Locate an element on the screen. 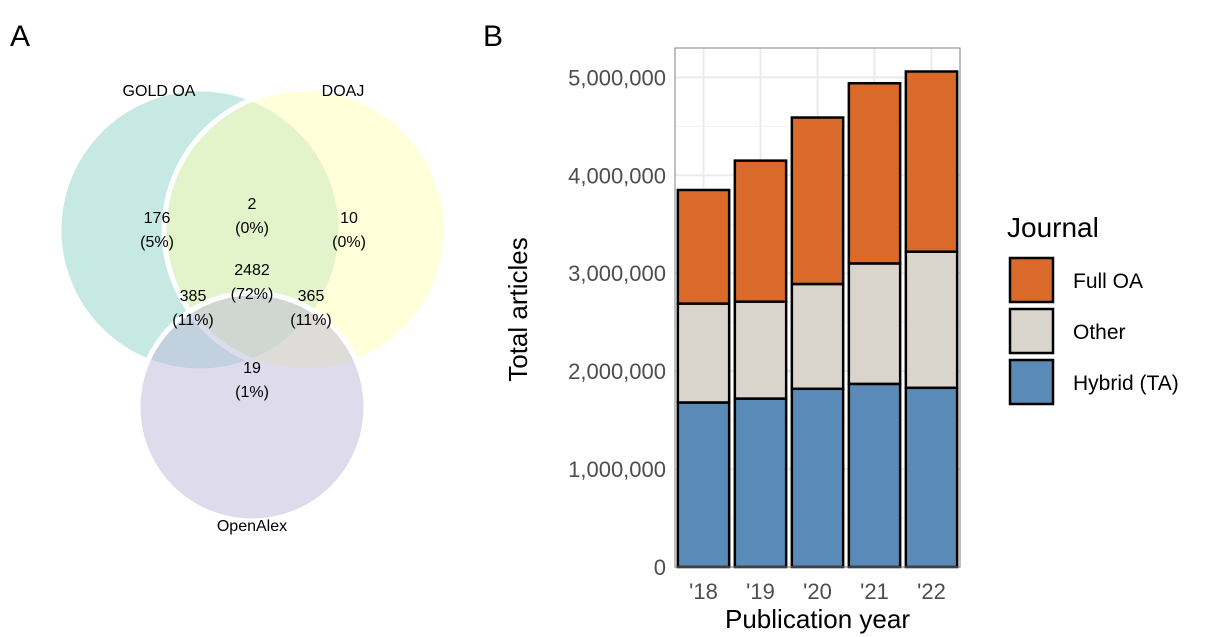  legend: Journal Full OA Other Hybrid (TA) is located at coordinates (1093, 309).